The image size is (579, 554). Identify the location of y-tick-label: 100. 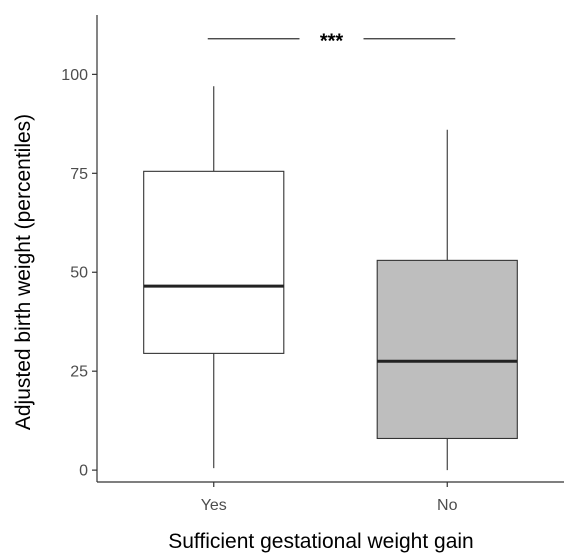
(74, 75).